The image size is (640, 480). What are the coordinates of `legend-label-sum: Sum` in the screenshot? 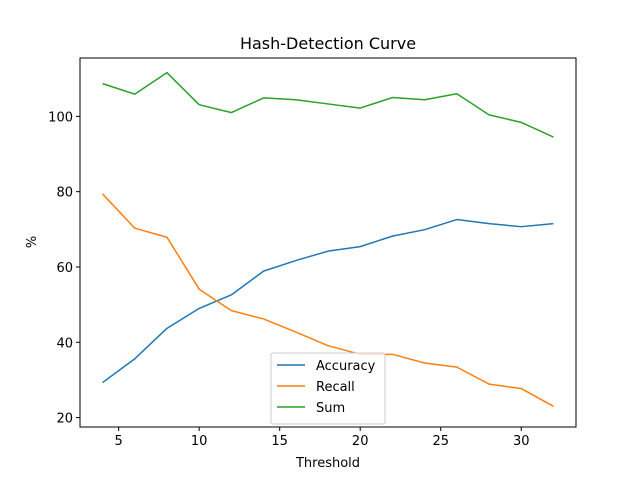 It's located at (330, 408).